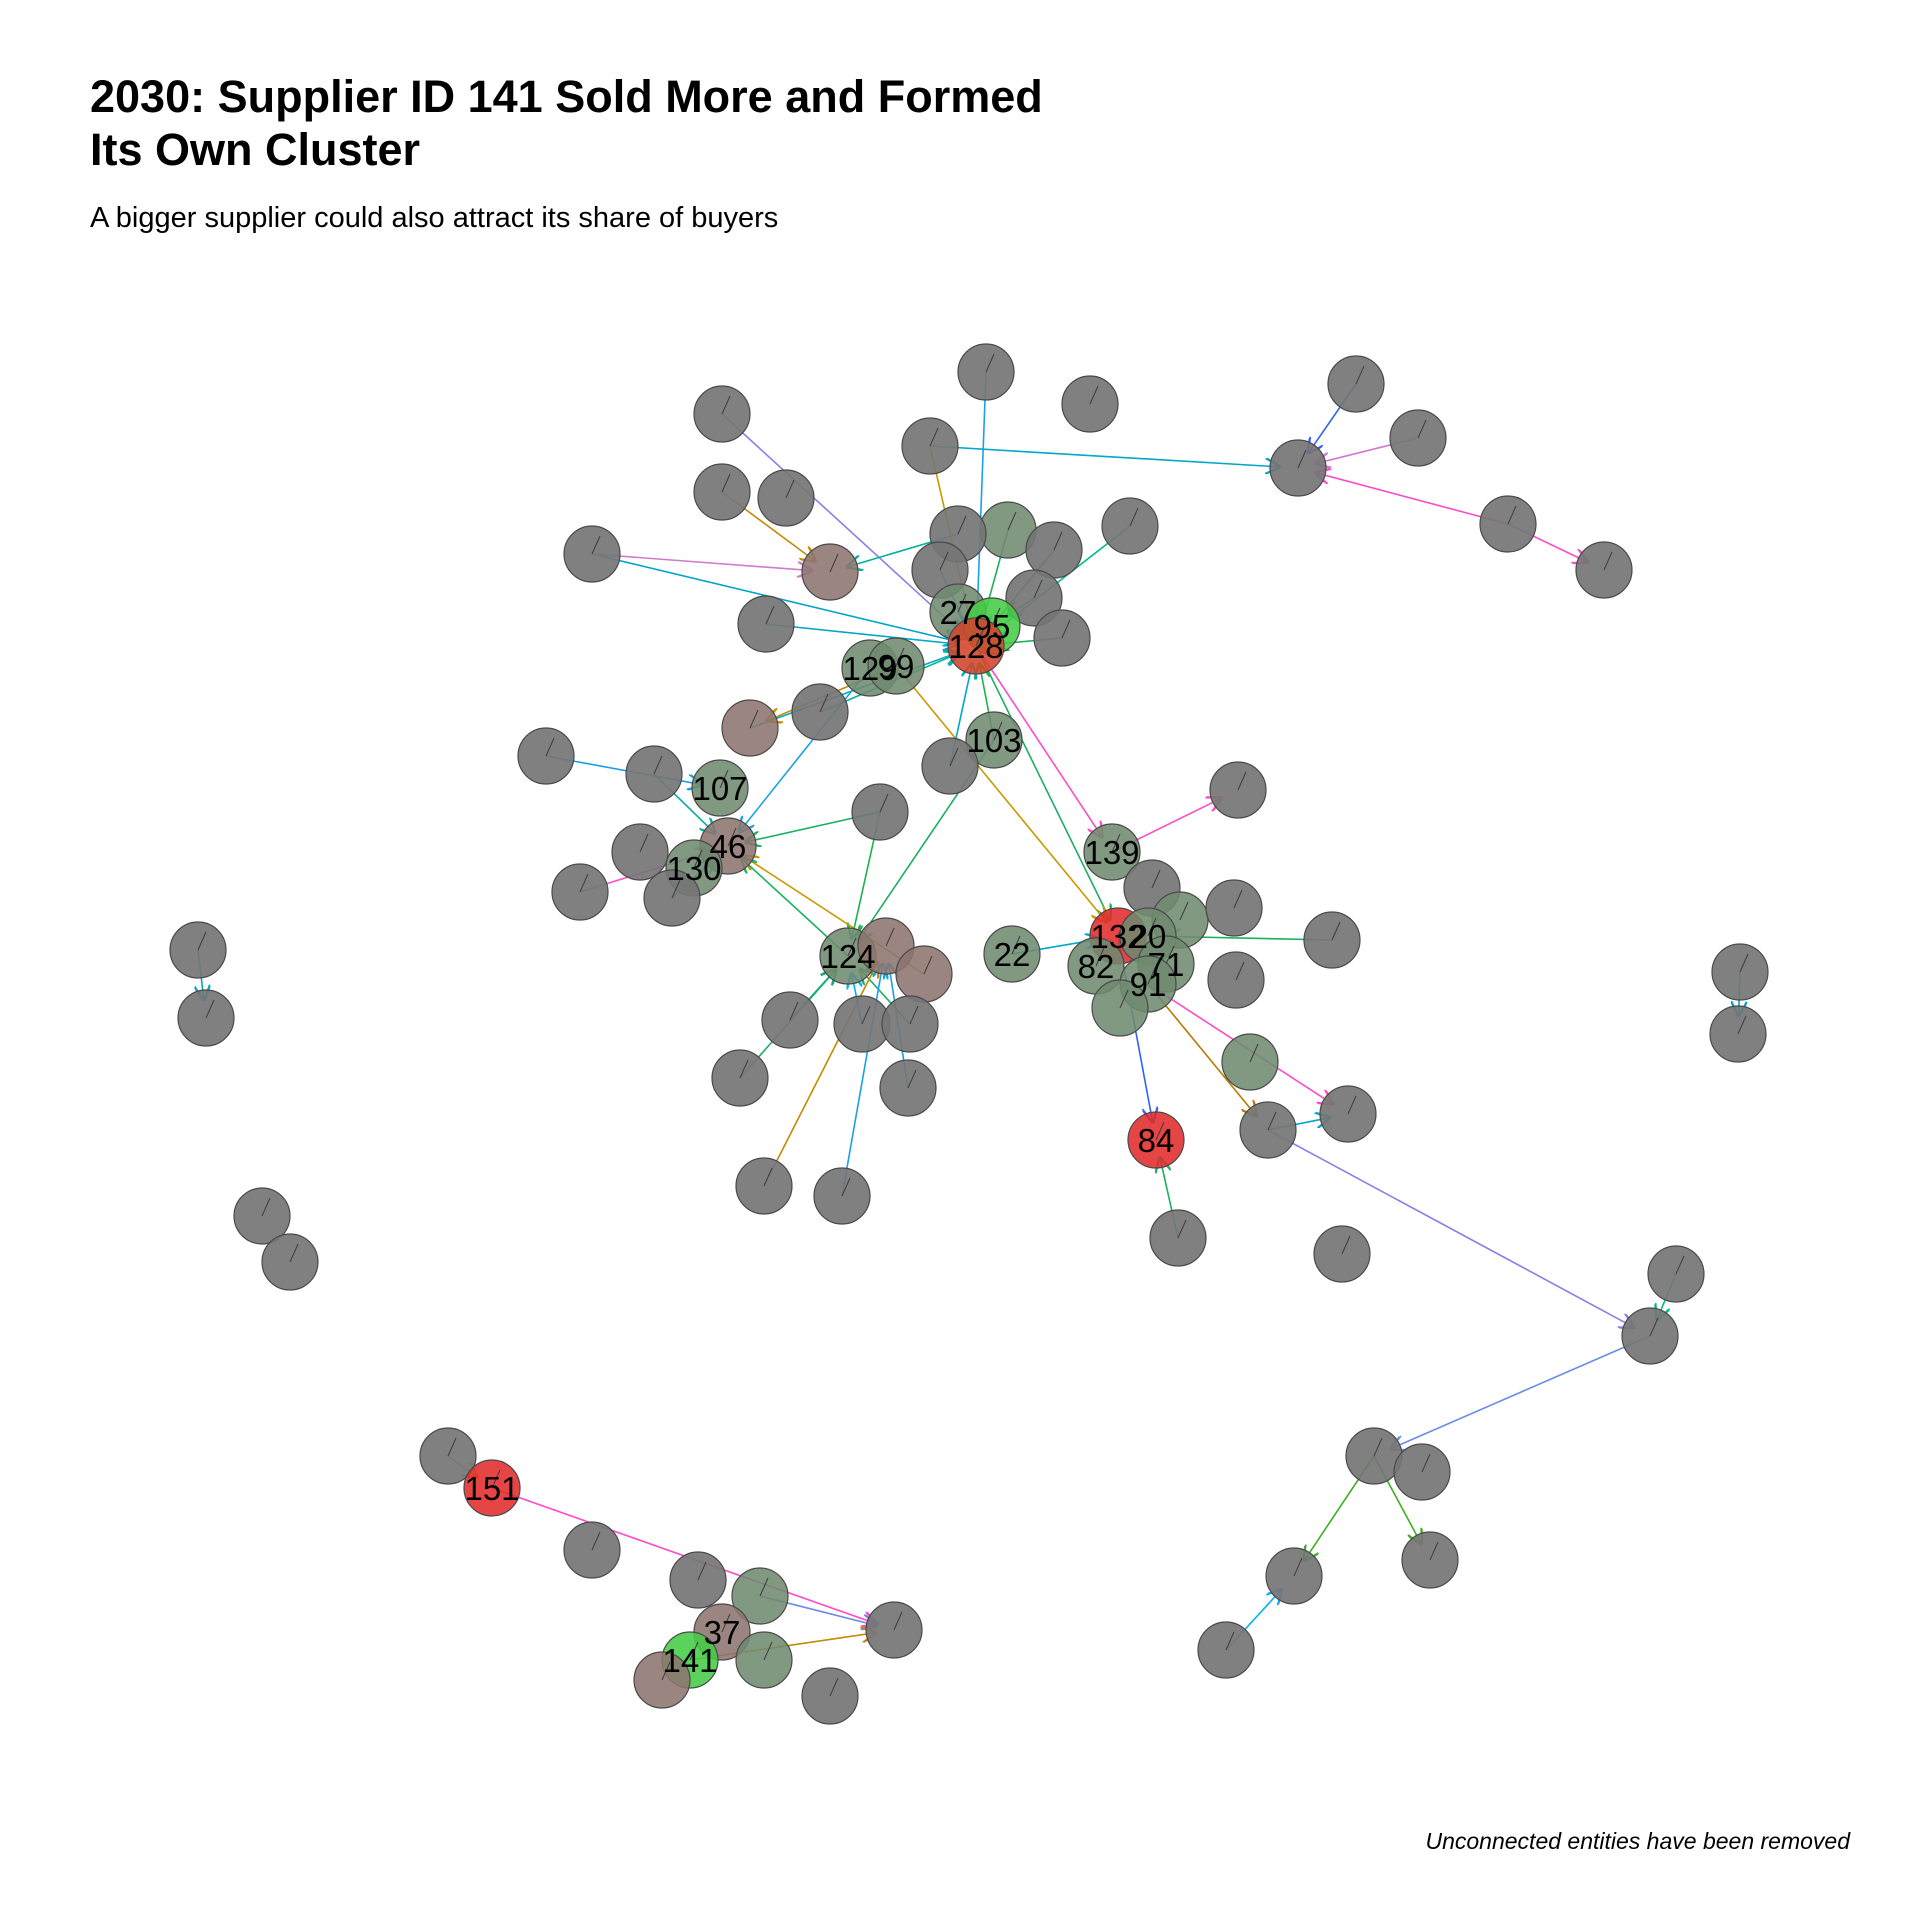 The width and height of the screenshot is (1920, 1920). I want to click on node-label: 139, so click(1111, 852).